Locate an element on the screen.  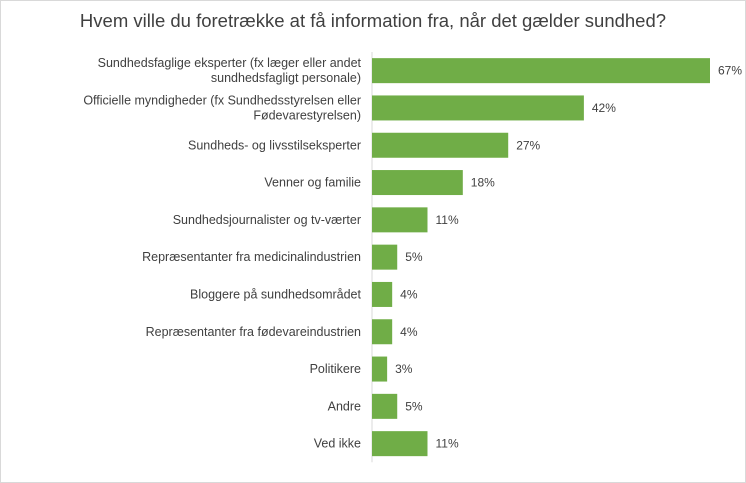
category-label: Politikere is located at coordinates (335, 369).